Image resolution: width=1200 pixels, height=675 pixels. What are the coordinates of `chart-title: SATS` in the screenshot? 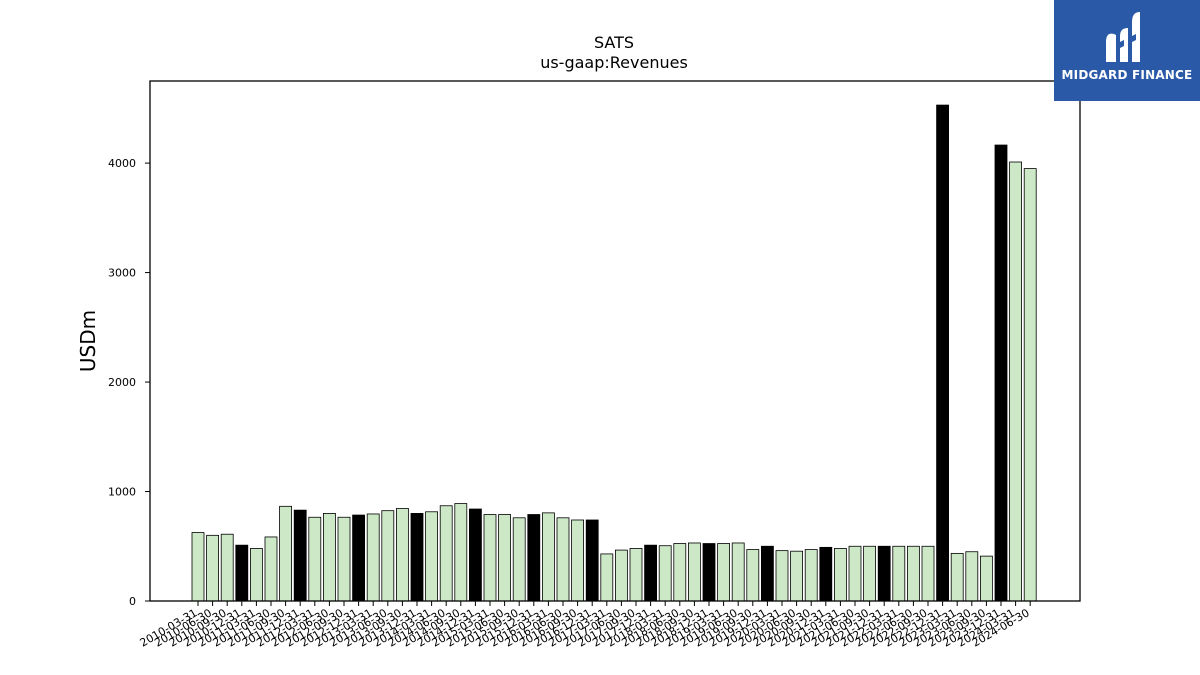 It's located at (614, 42).